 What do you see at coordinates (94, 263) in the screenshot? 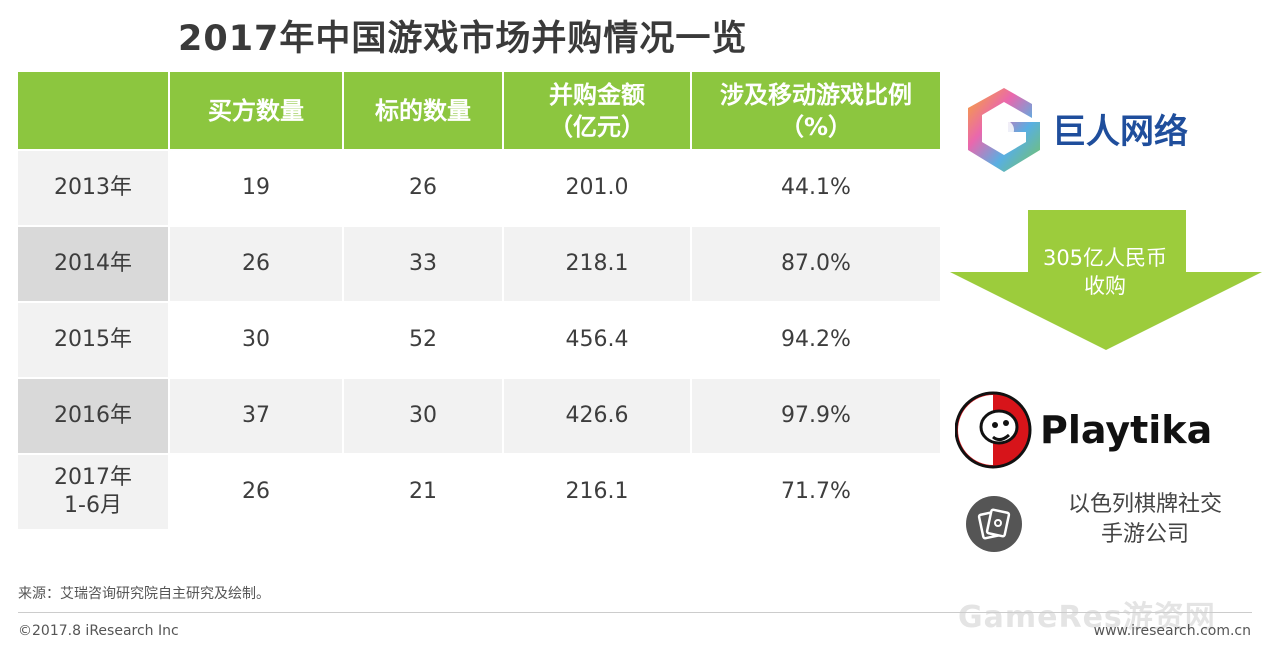
I see `cell-year: 2014年` at bounding box center [94, 263].